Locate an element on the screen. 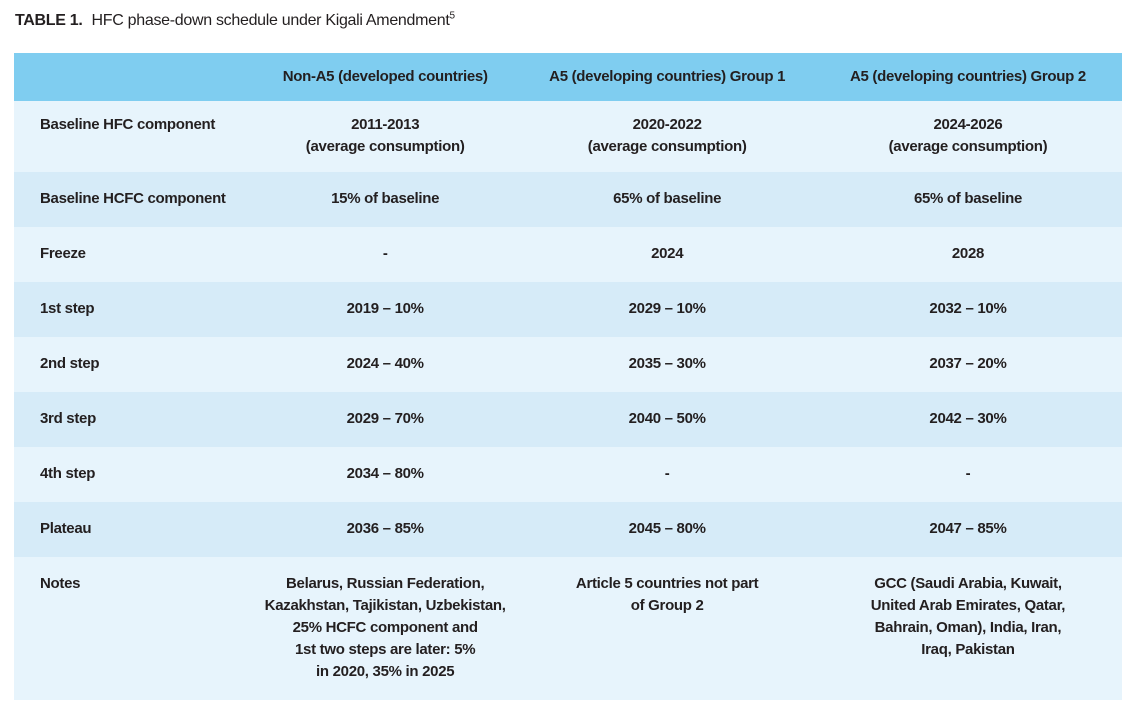 The height and width of the screenshot is (712, 1129). cell-a5-group1: 65% of baseline is located at coordinates (667, 198).